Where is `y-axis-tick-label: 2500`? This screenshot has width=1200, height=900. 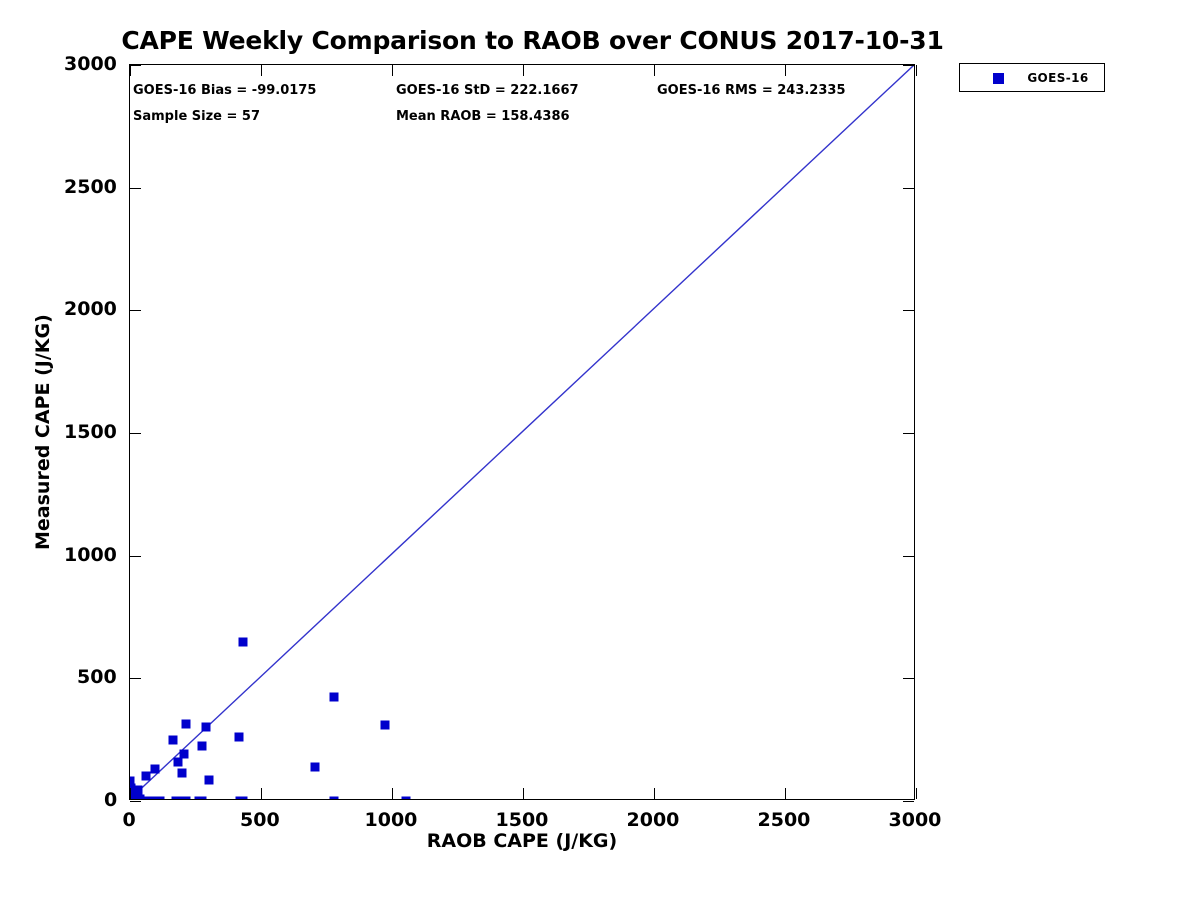 y-axis-tick-label: 2500 is located at coordinates (90, 186).